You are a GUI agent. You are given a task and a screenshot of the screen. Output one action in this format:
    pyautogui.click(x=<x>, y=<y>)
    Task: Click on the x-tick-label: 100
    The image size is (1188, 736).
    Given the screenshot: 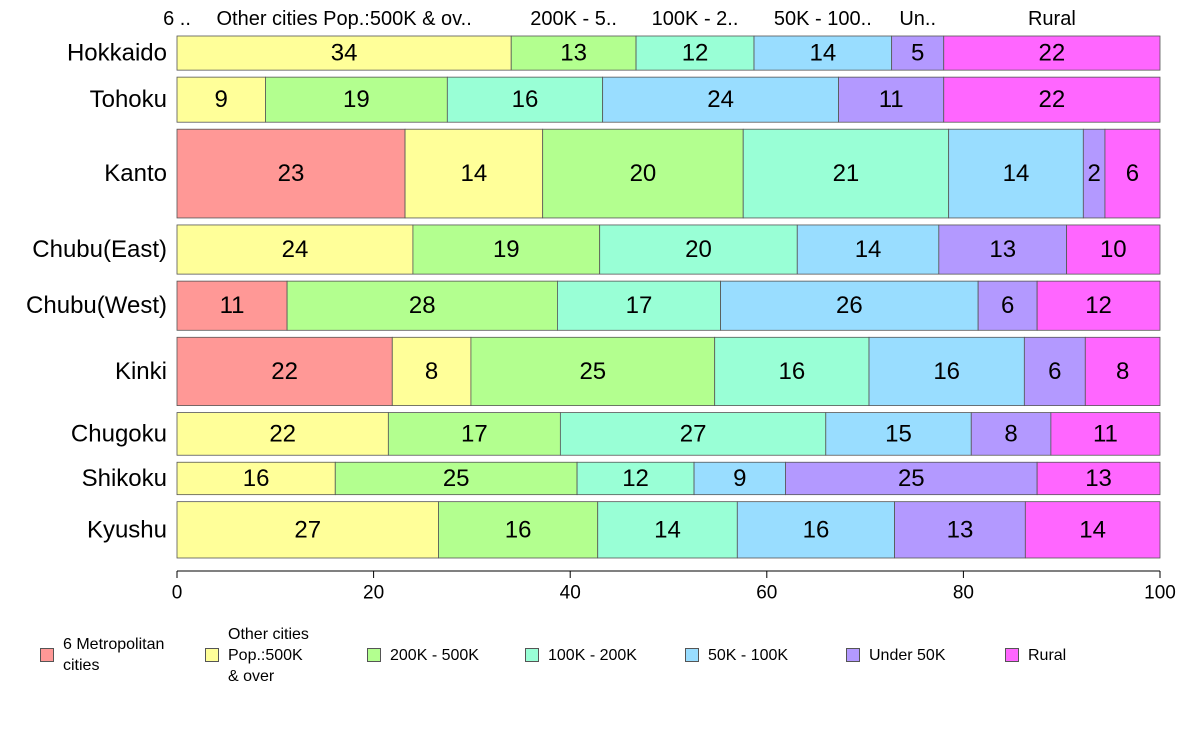 What is the action you would take?
    pyautogui.click(x=1160, y=592)
    